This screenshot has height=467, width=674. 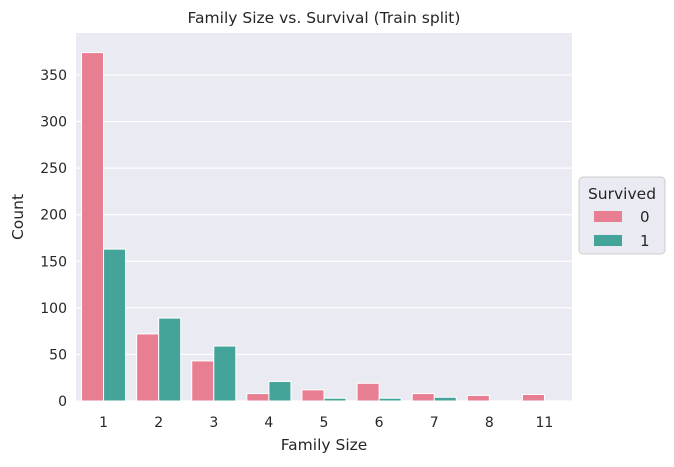 I want to click on x-tick-label: 11, so click(x=545, y=423).